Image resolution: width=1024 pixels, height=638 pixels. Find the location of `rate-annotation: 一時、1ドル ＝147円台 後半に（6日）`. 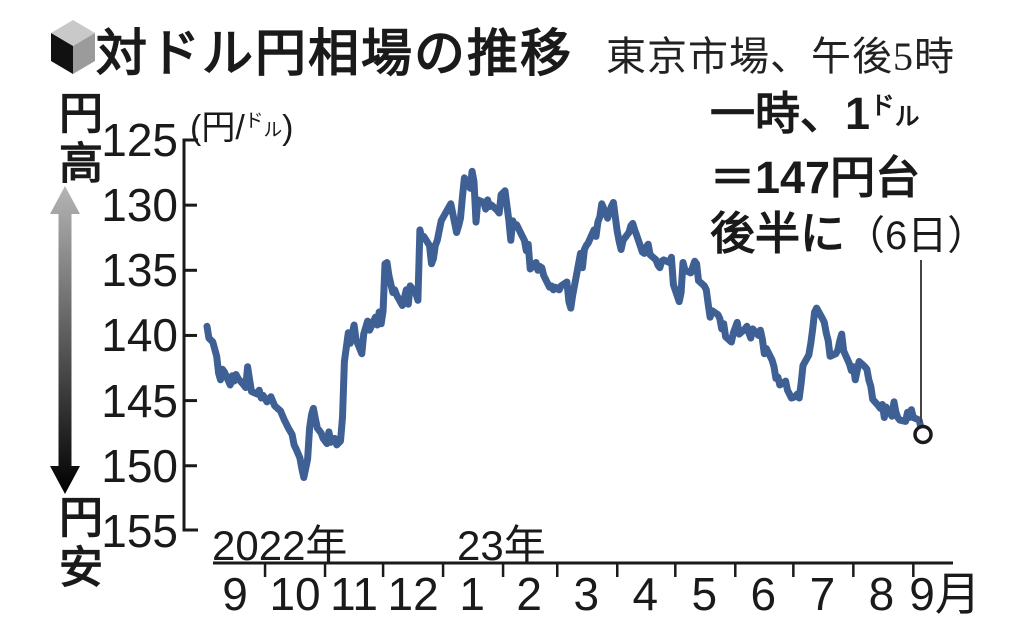

rate-annotation: 一時、1ドル ＝147円台 後半に（6日） is located at coordinates (848, 175).